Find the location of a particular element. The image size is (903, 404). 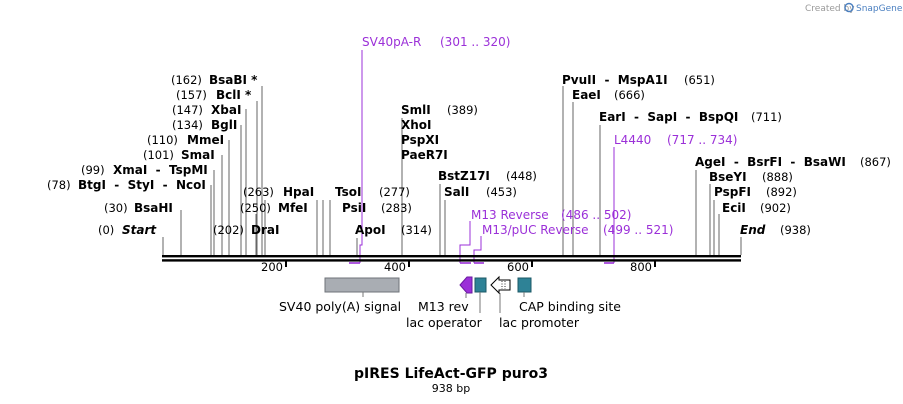

site-name-pspxi: PspXI is located at coordinates (420, 140).